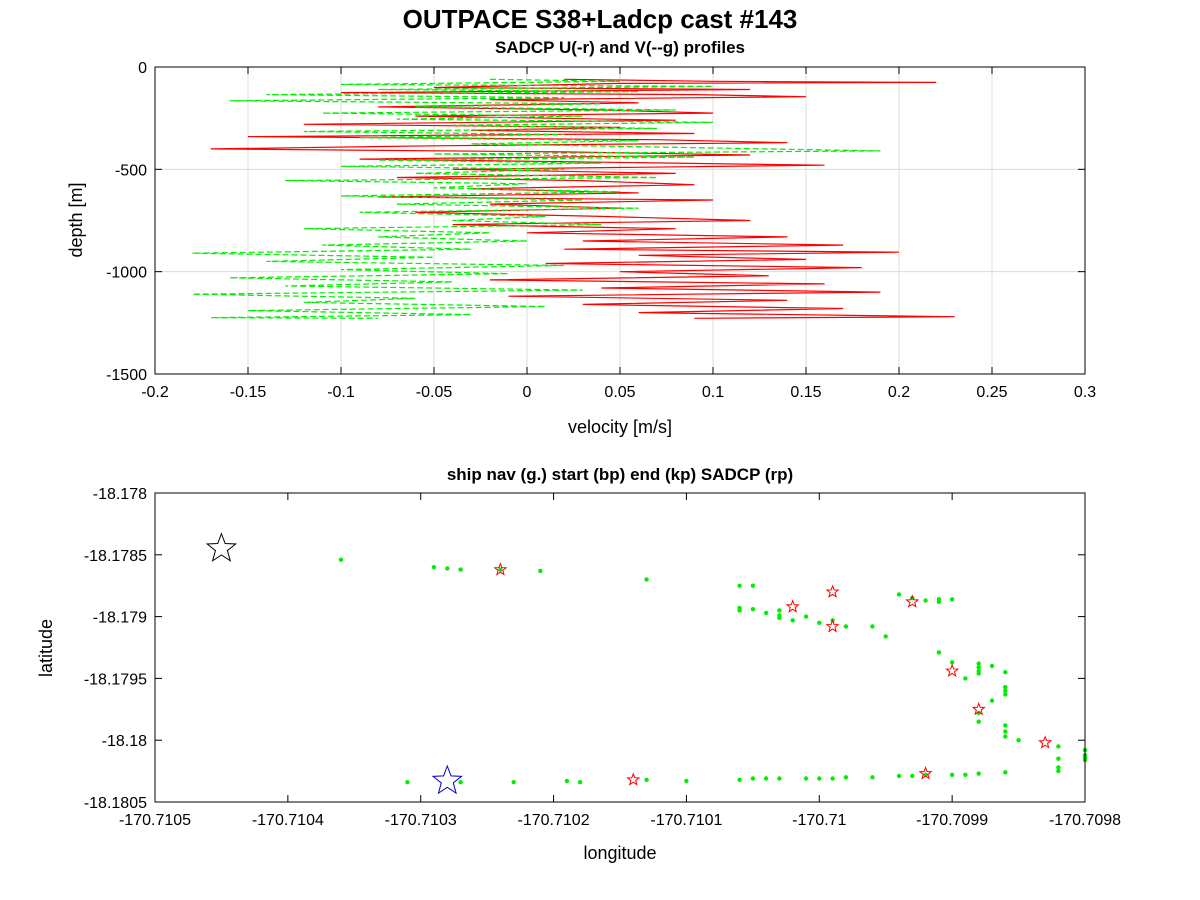 The width and height of the screenshot is (1200, 900). I want to click on profile-y-tick-label: -500, so click(131, 170).